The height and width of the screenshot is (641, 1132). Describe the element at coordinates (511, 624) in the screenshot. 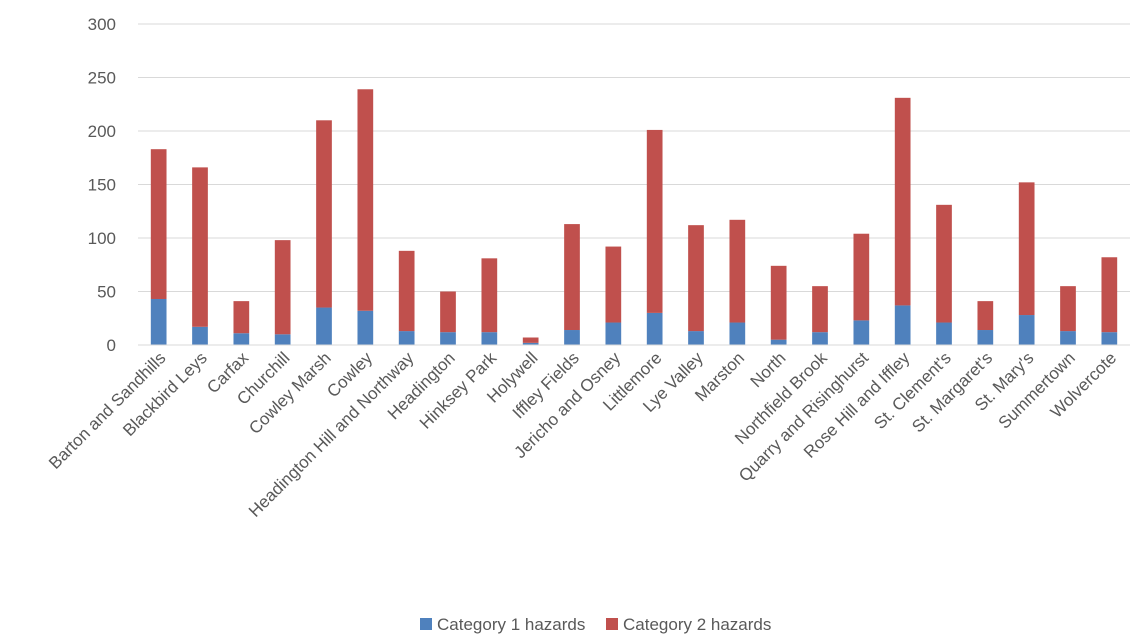

I see `legend-label-category-1: Category 1 hazards` at that location.